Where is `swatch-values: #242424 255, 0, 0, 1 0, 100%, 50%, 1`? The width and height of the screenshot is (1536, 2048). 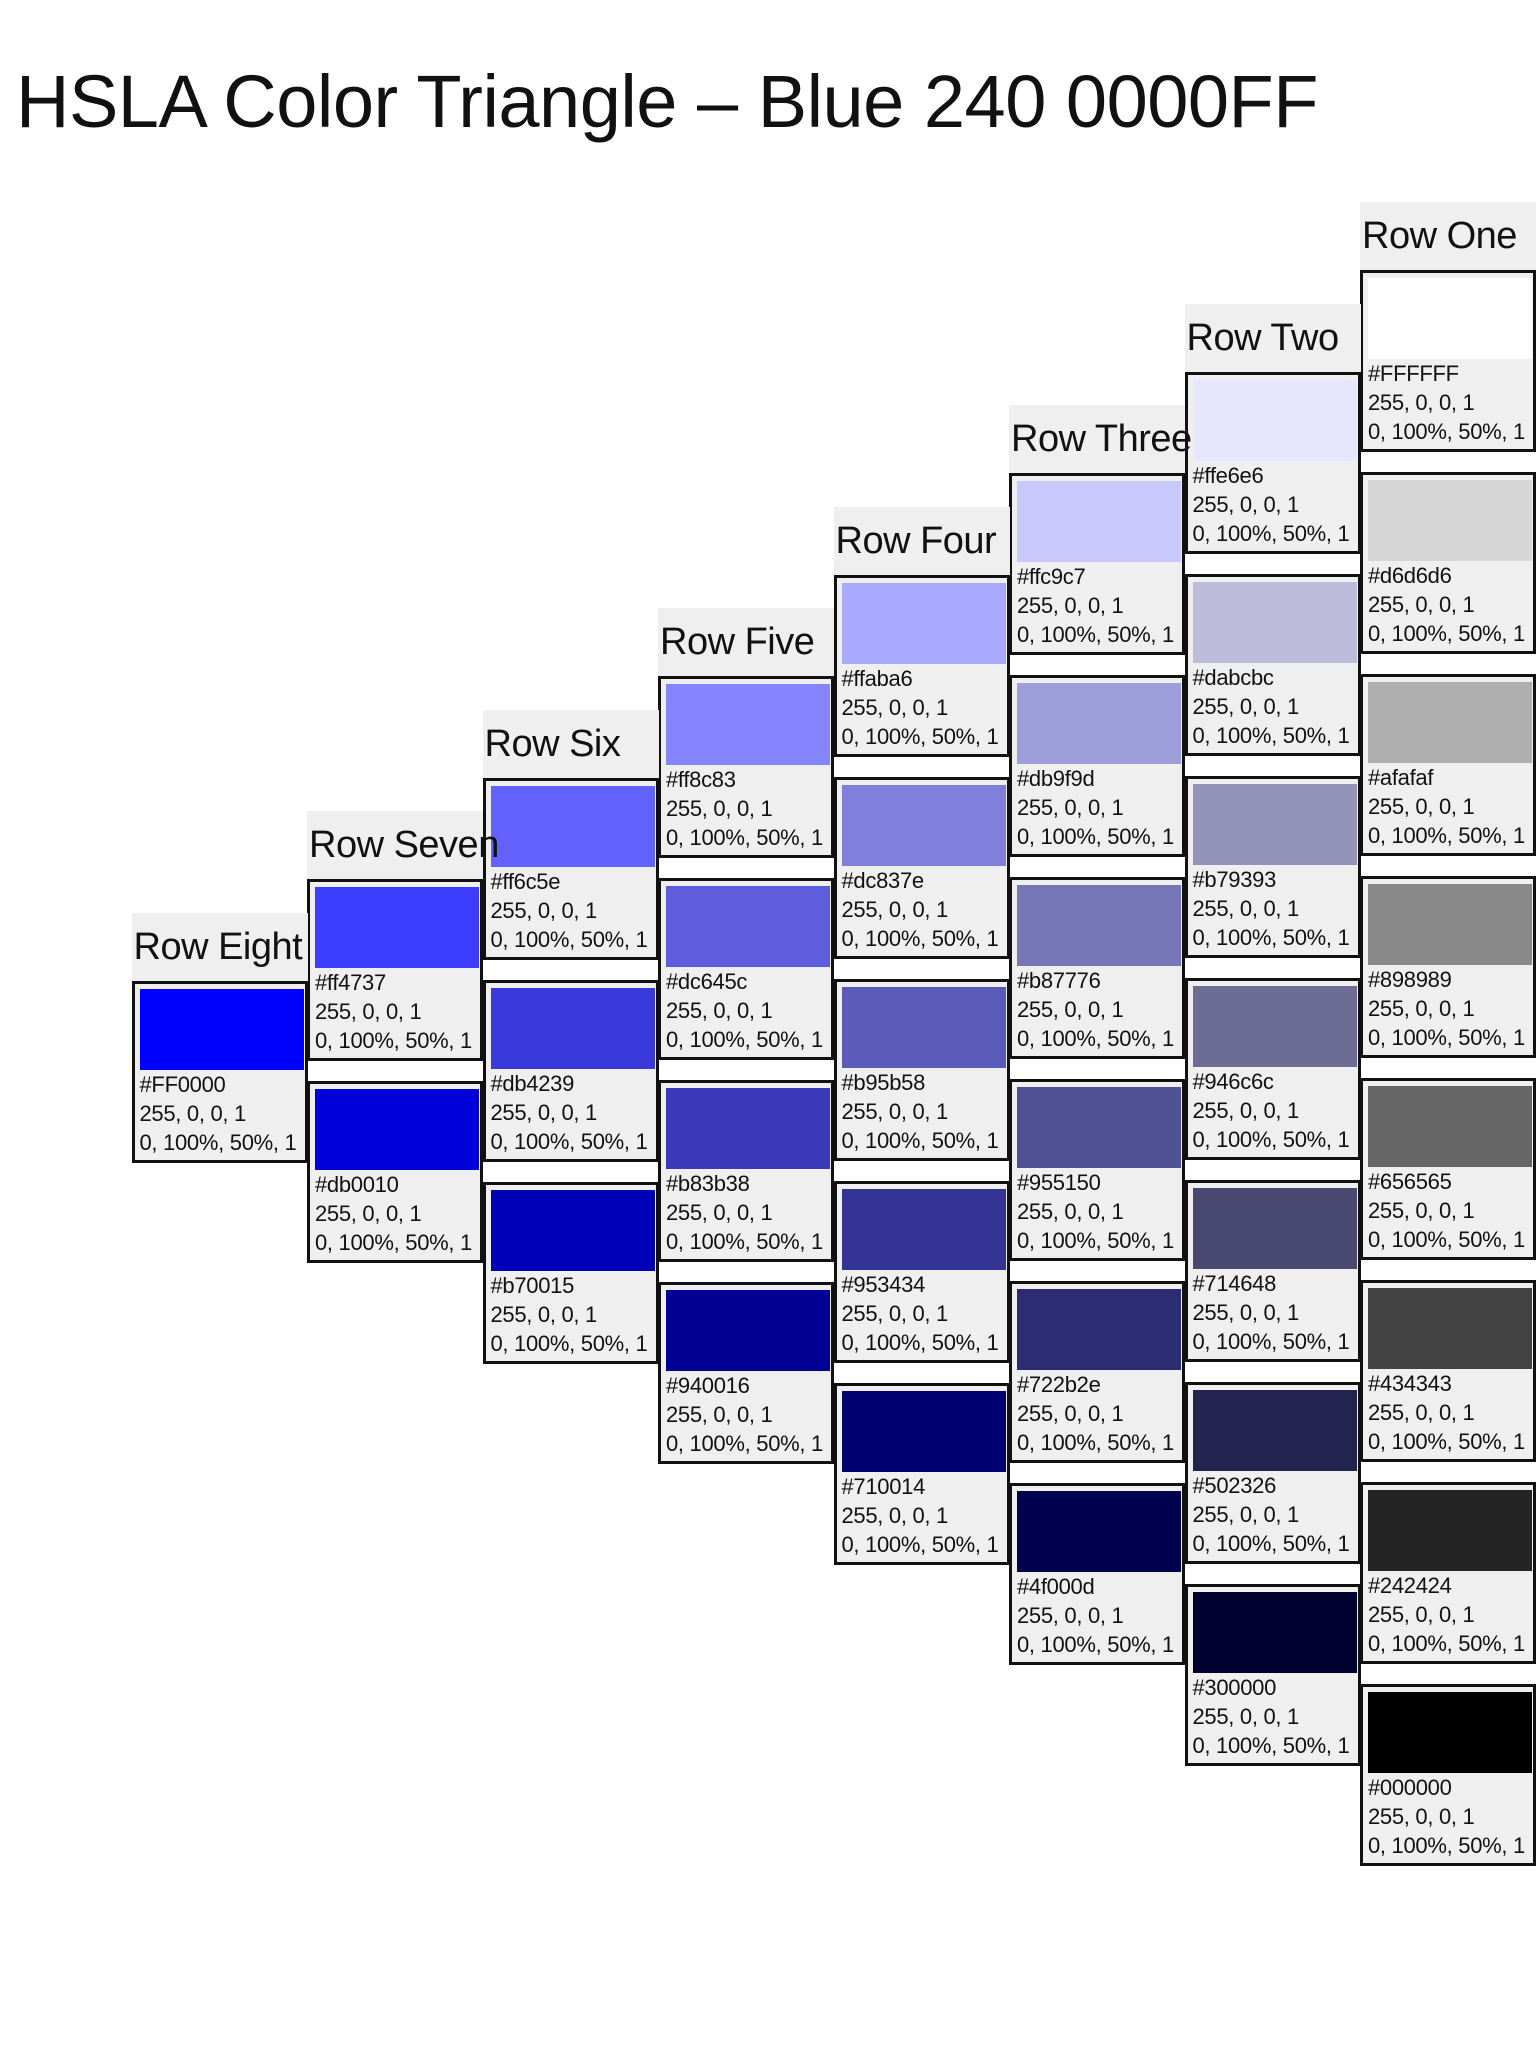 swatch-values: #242424 255, 0, 0, 1 0, 100%, 50%, 1 is located at coordinates (1448, 1614).